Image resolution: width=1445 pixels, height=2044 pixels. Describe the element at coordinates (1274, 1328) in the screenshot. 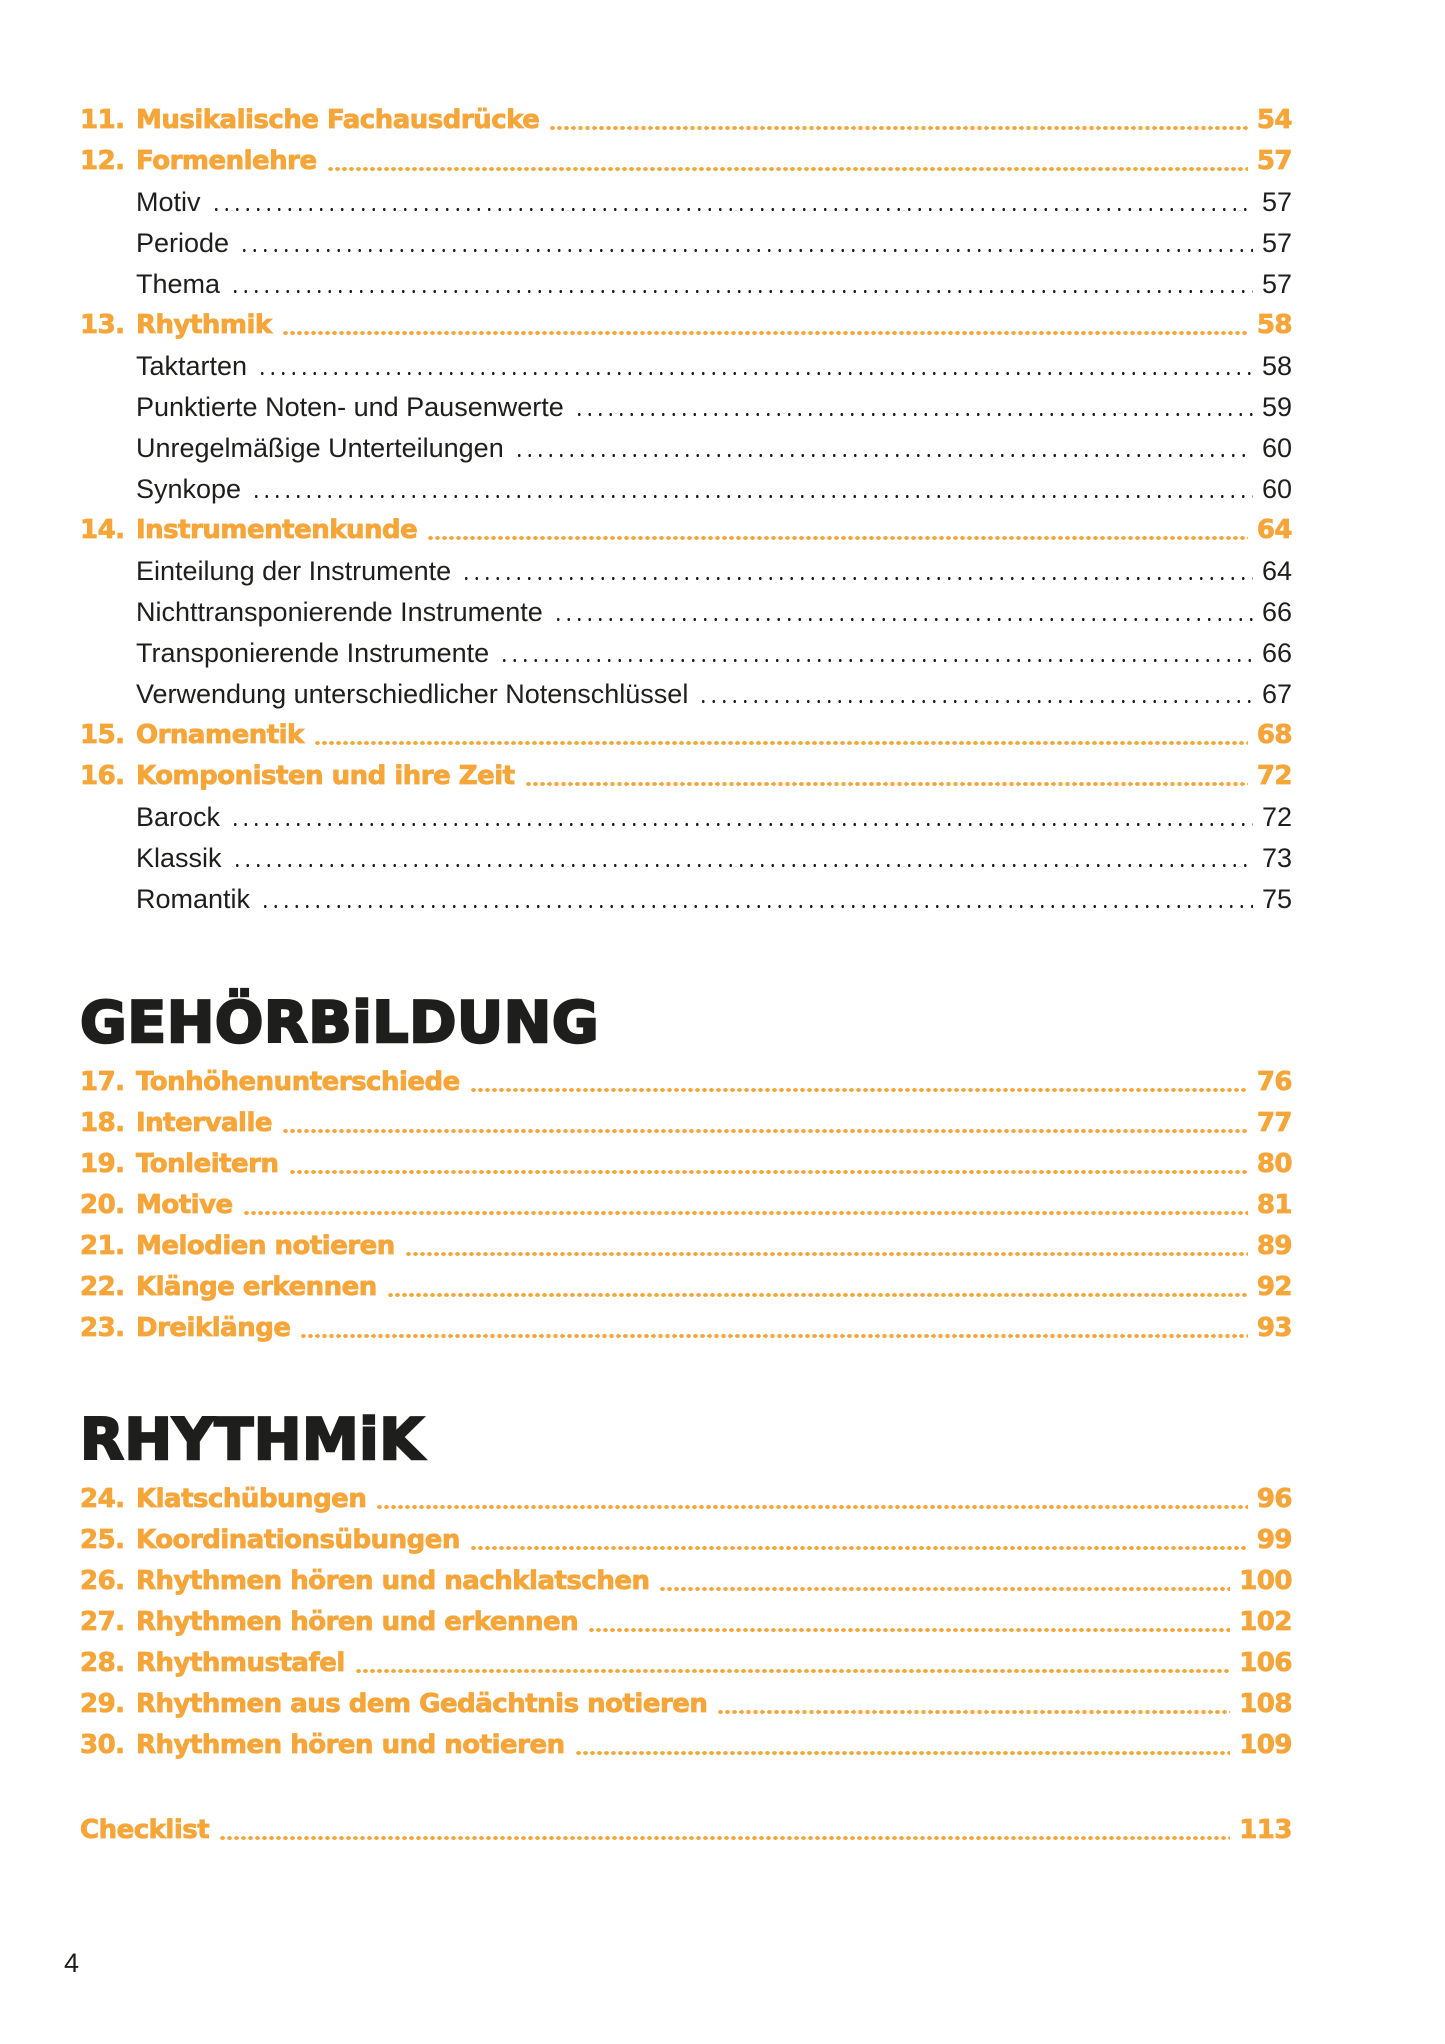

I see `entry-page: 93` at that location.